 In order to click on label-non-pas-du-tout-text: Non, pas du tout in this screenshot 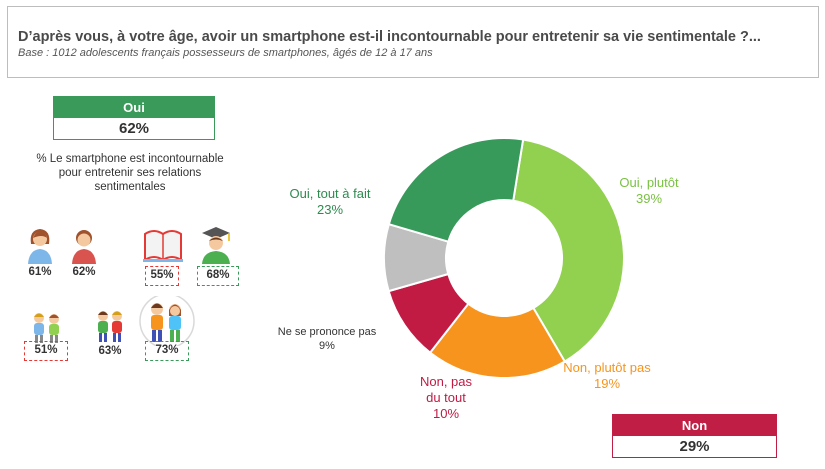, I will do `click(446, 389)`.